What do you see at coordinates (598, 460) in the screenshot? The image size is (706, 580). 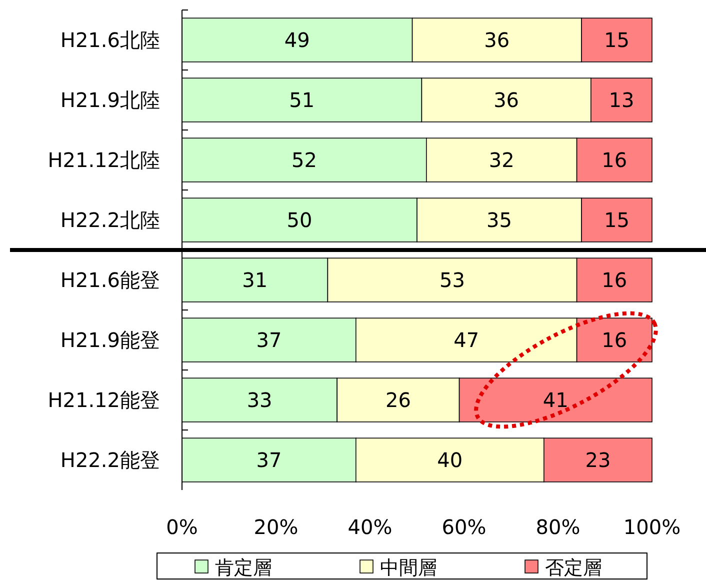 I see `data-label: 23` at bounding box center [598, 460].